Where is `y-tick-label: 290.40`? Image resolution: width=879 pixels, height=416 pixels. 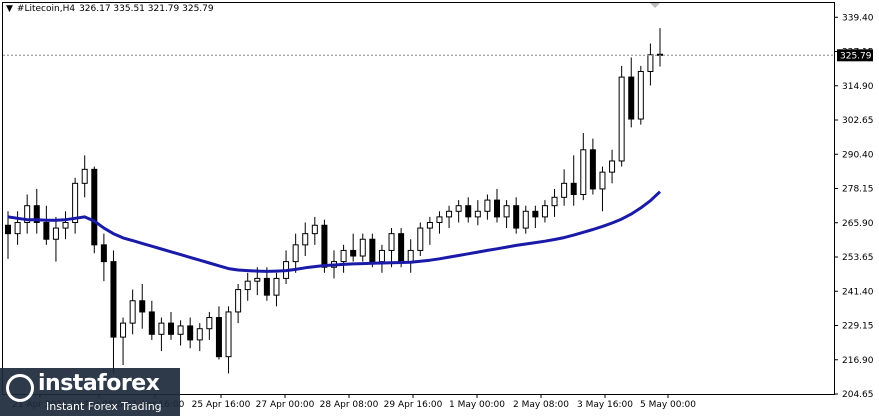 y-tick-label: 290.40 is located at coordinates (858, 155).